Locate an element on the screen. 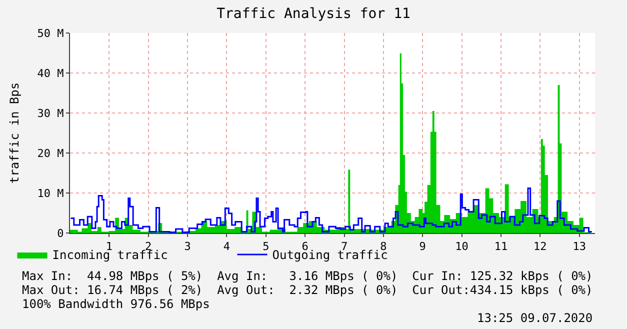  text: 100% Bandwidth 976.56 MBps is located at coordinates (116, 304).